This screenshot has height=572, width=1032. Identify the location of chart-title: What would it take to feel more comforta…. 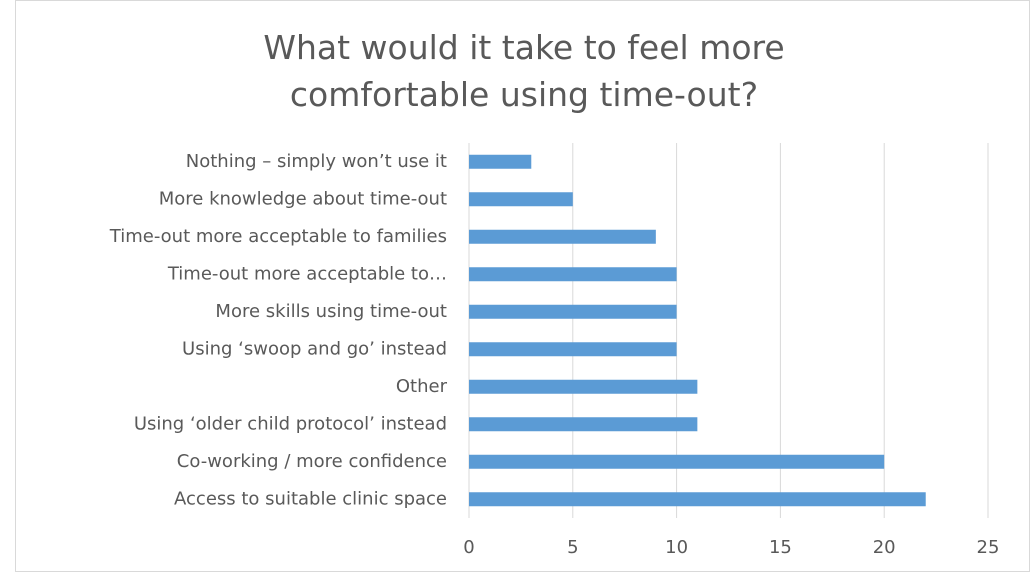
(524, 71).